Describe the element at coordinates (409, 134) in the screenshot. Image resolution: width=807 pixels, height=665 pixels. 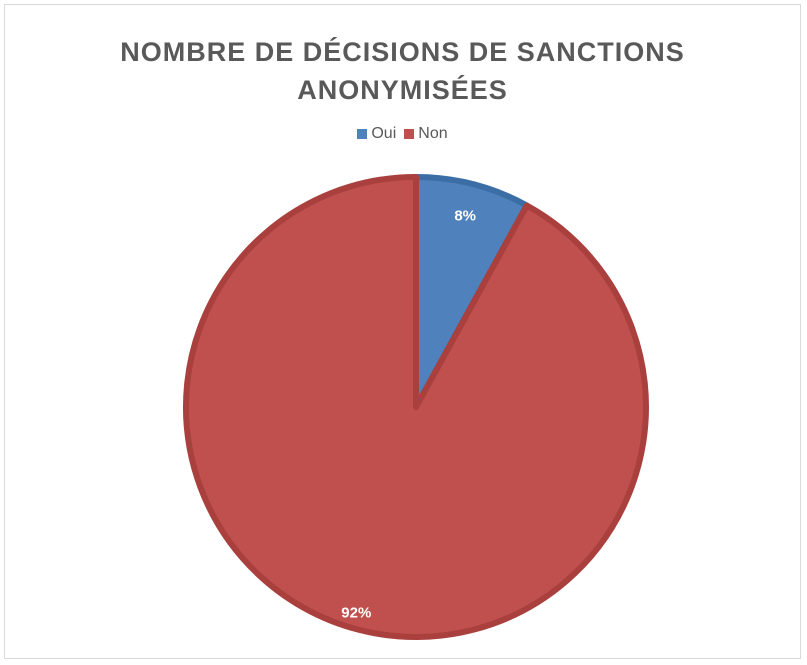
I see `legend-swatch-non` at that location.